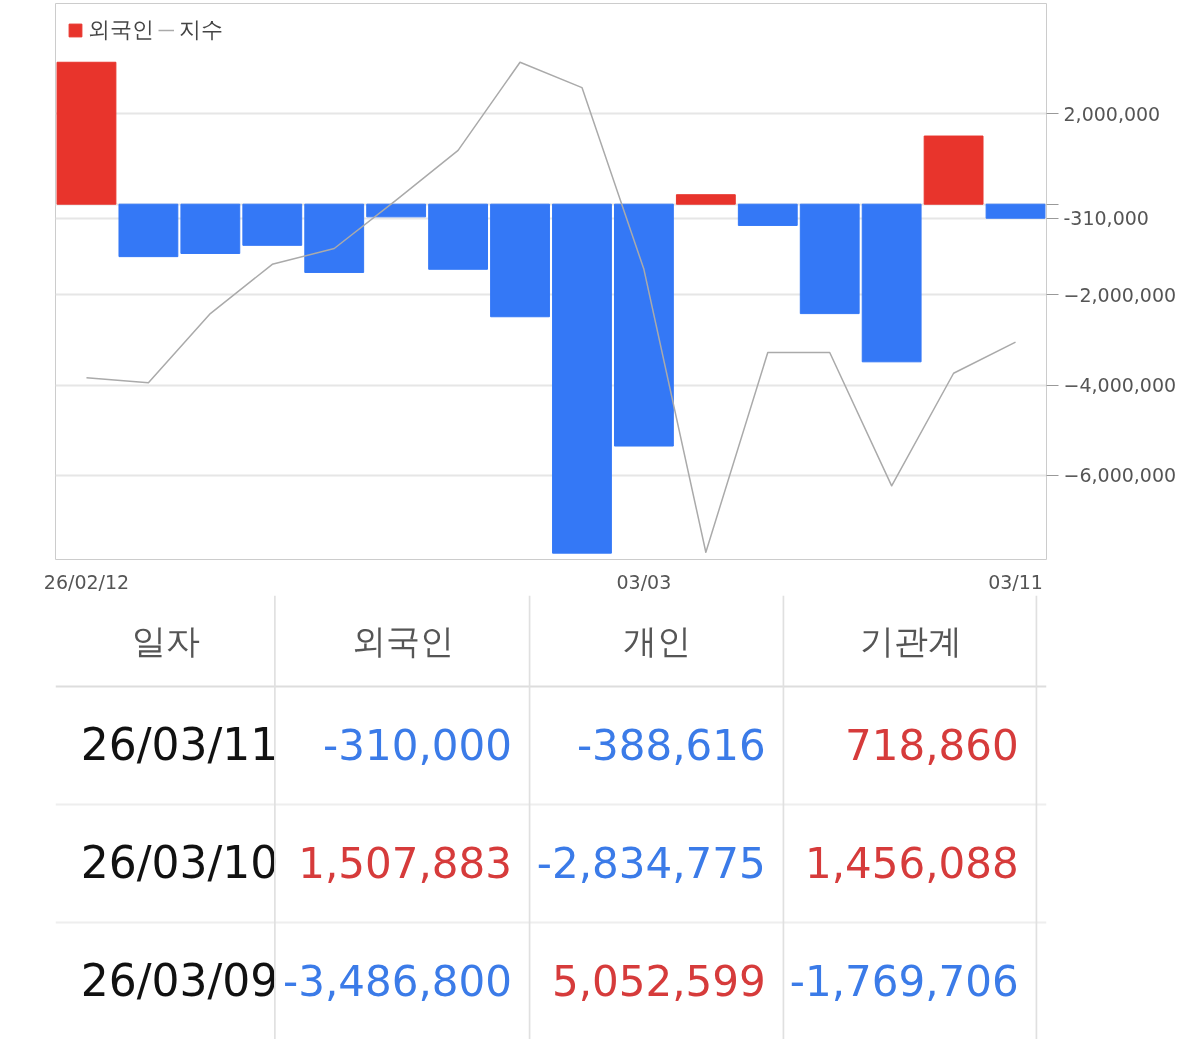 This screenshot has height=1048, width=1179. Describe the element at coordinates (397, 981) in the screenshot. I see `data-label: -3,486,800` at that location.